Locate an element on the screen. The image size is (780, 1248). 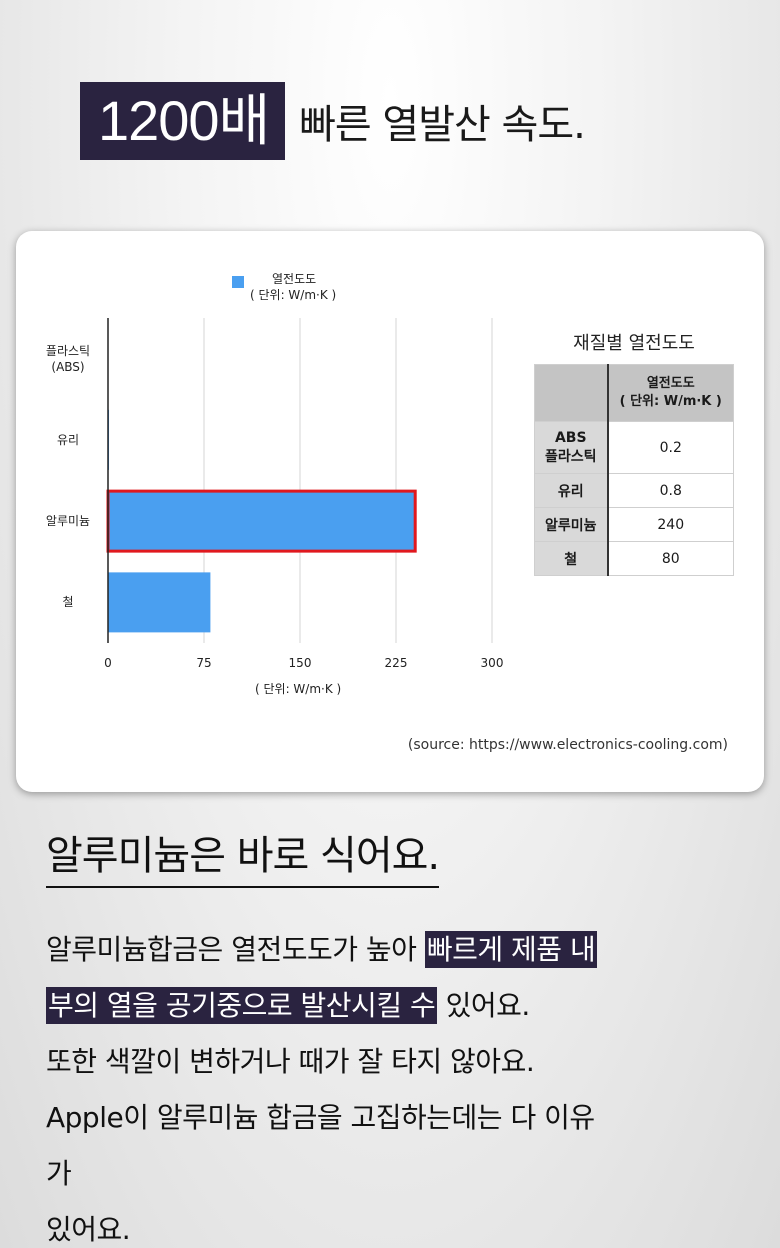
table-row: ABS 플라스틱 0.2 is located at coordinates (634, 447).